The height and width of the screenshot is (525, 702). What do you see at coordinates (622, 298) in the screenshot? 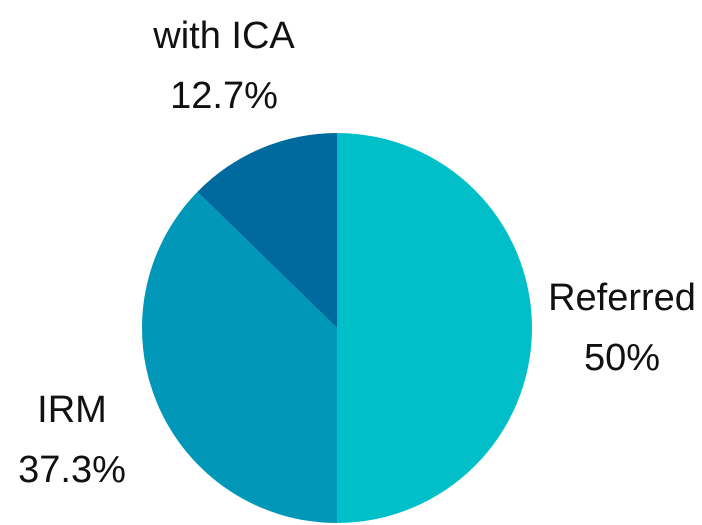
I see `slice-label: Referred` at bounding box center [622, 298].